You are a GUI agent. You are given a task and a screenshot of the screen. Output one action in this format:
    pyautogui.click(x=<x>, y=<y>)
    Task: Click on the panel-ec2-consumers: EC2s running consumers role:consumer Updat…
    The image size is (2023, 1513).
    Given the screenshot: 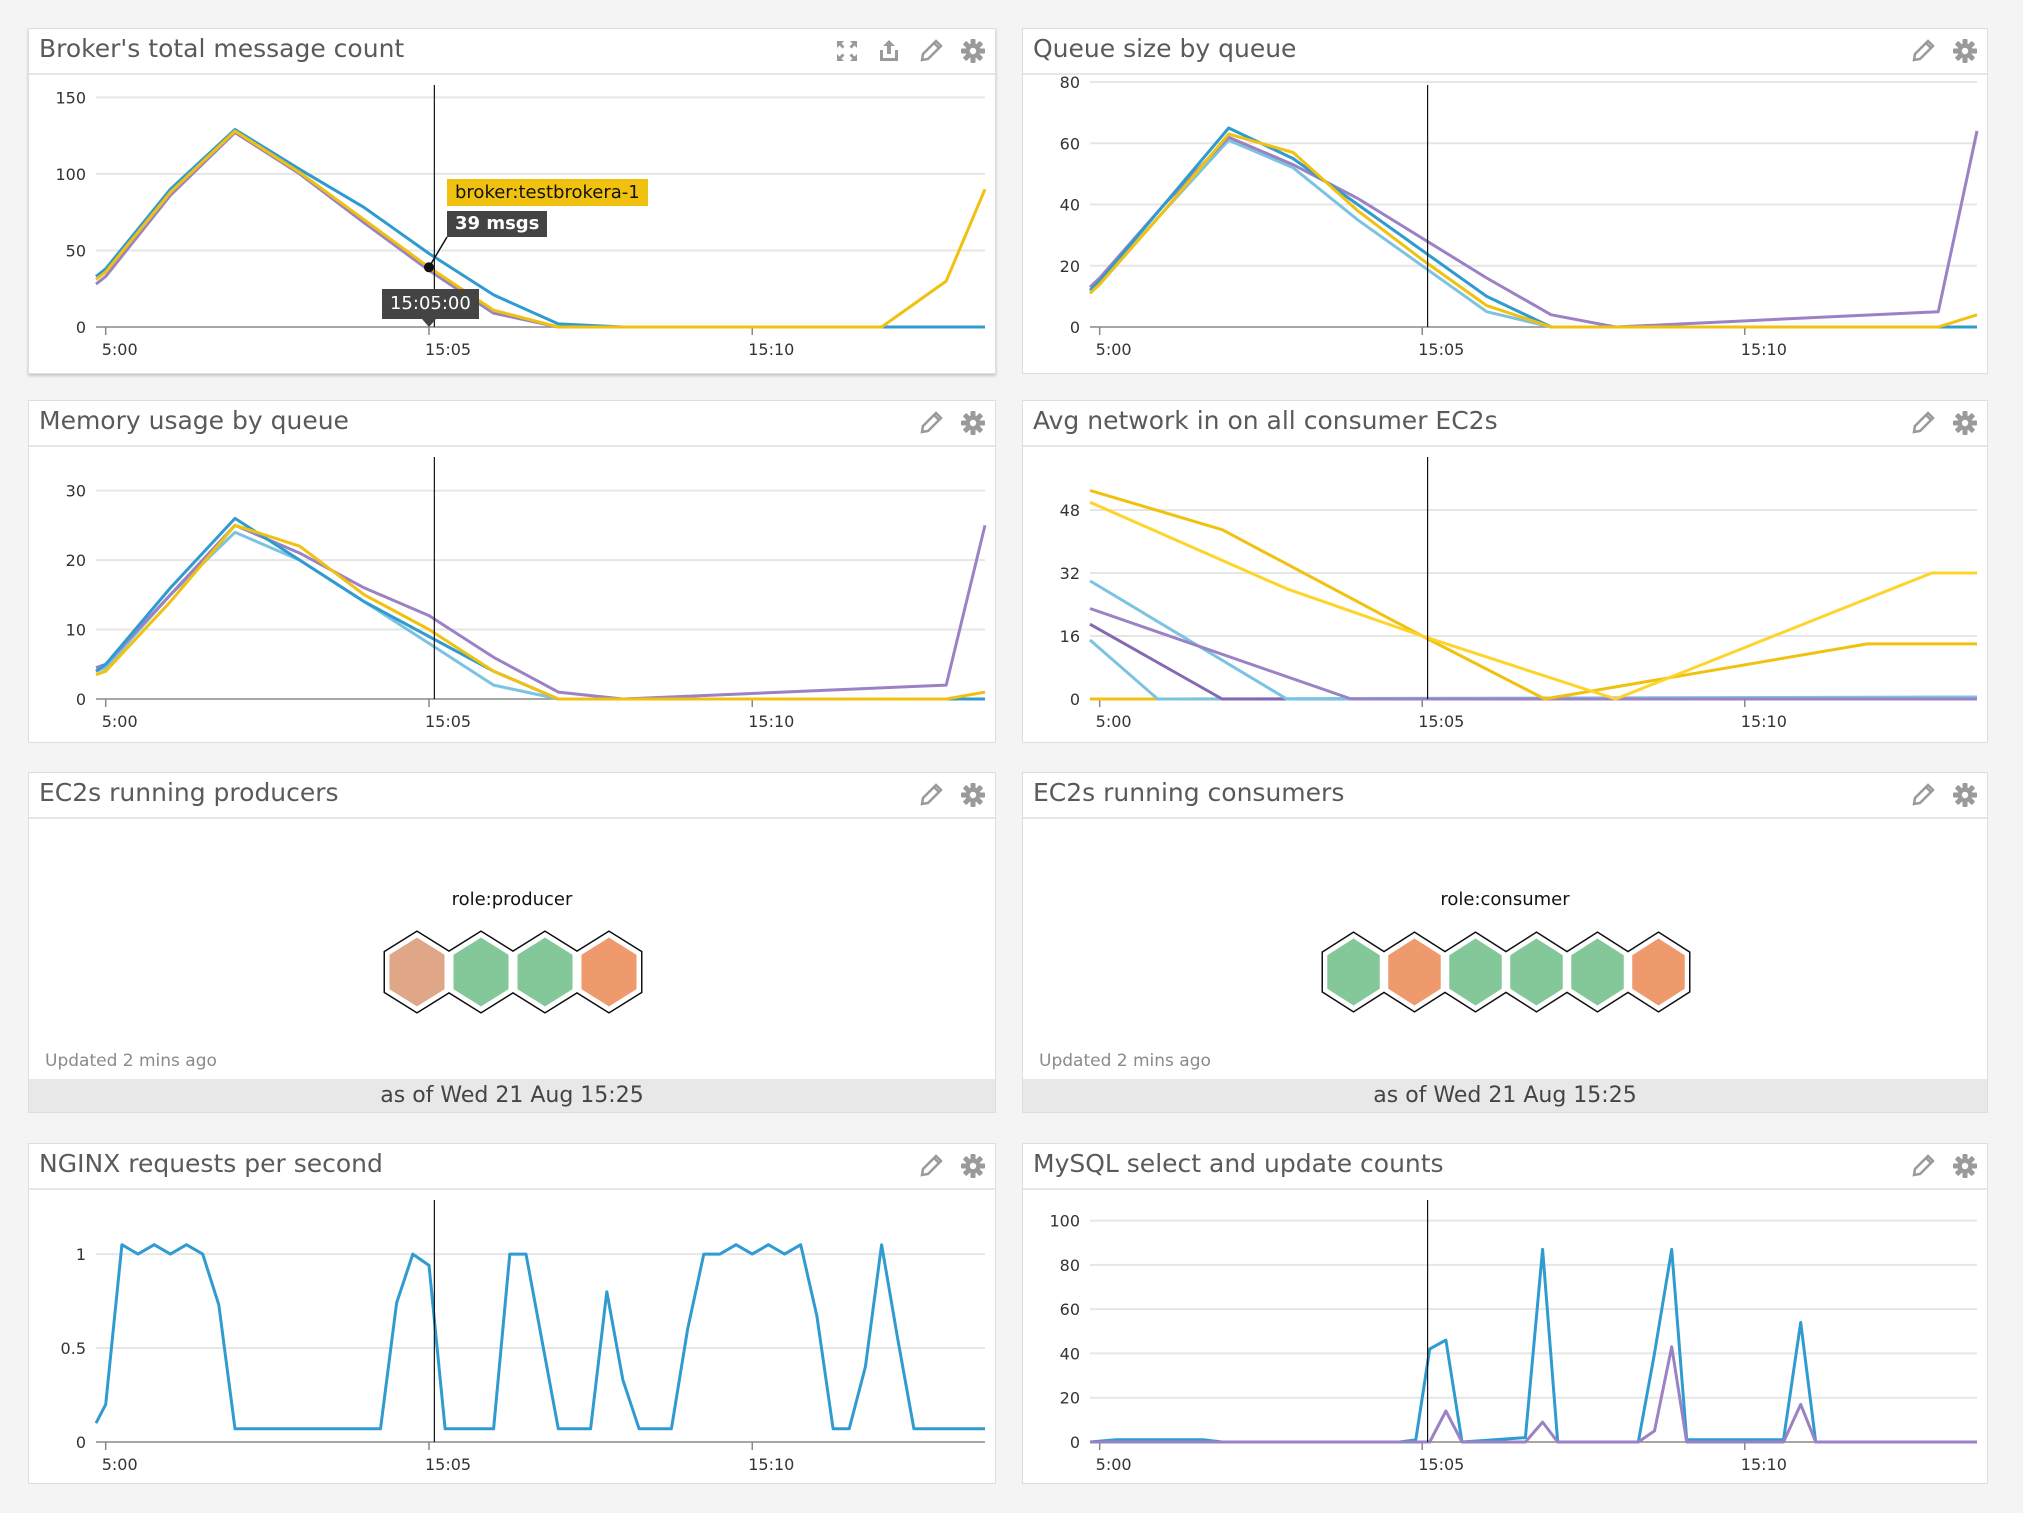 What is the action you would take?
    pyautogui.click(x=1505, y=942)
    